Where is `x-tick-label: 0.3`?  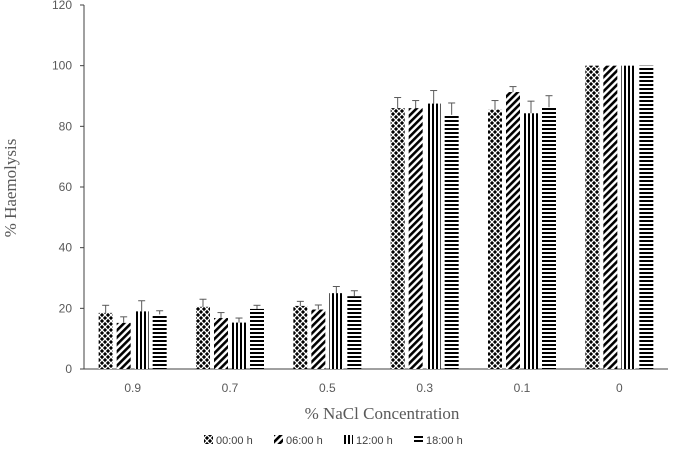
x-tick-label: 0.3 is located at coordinates (424, 388).